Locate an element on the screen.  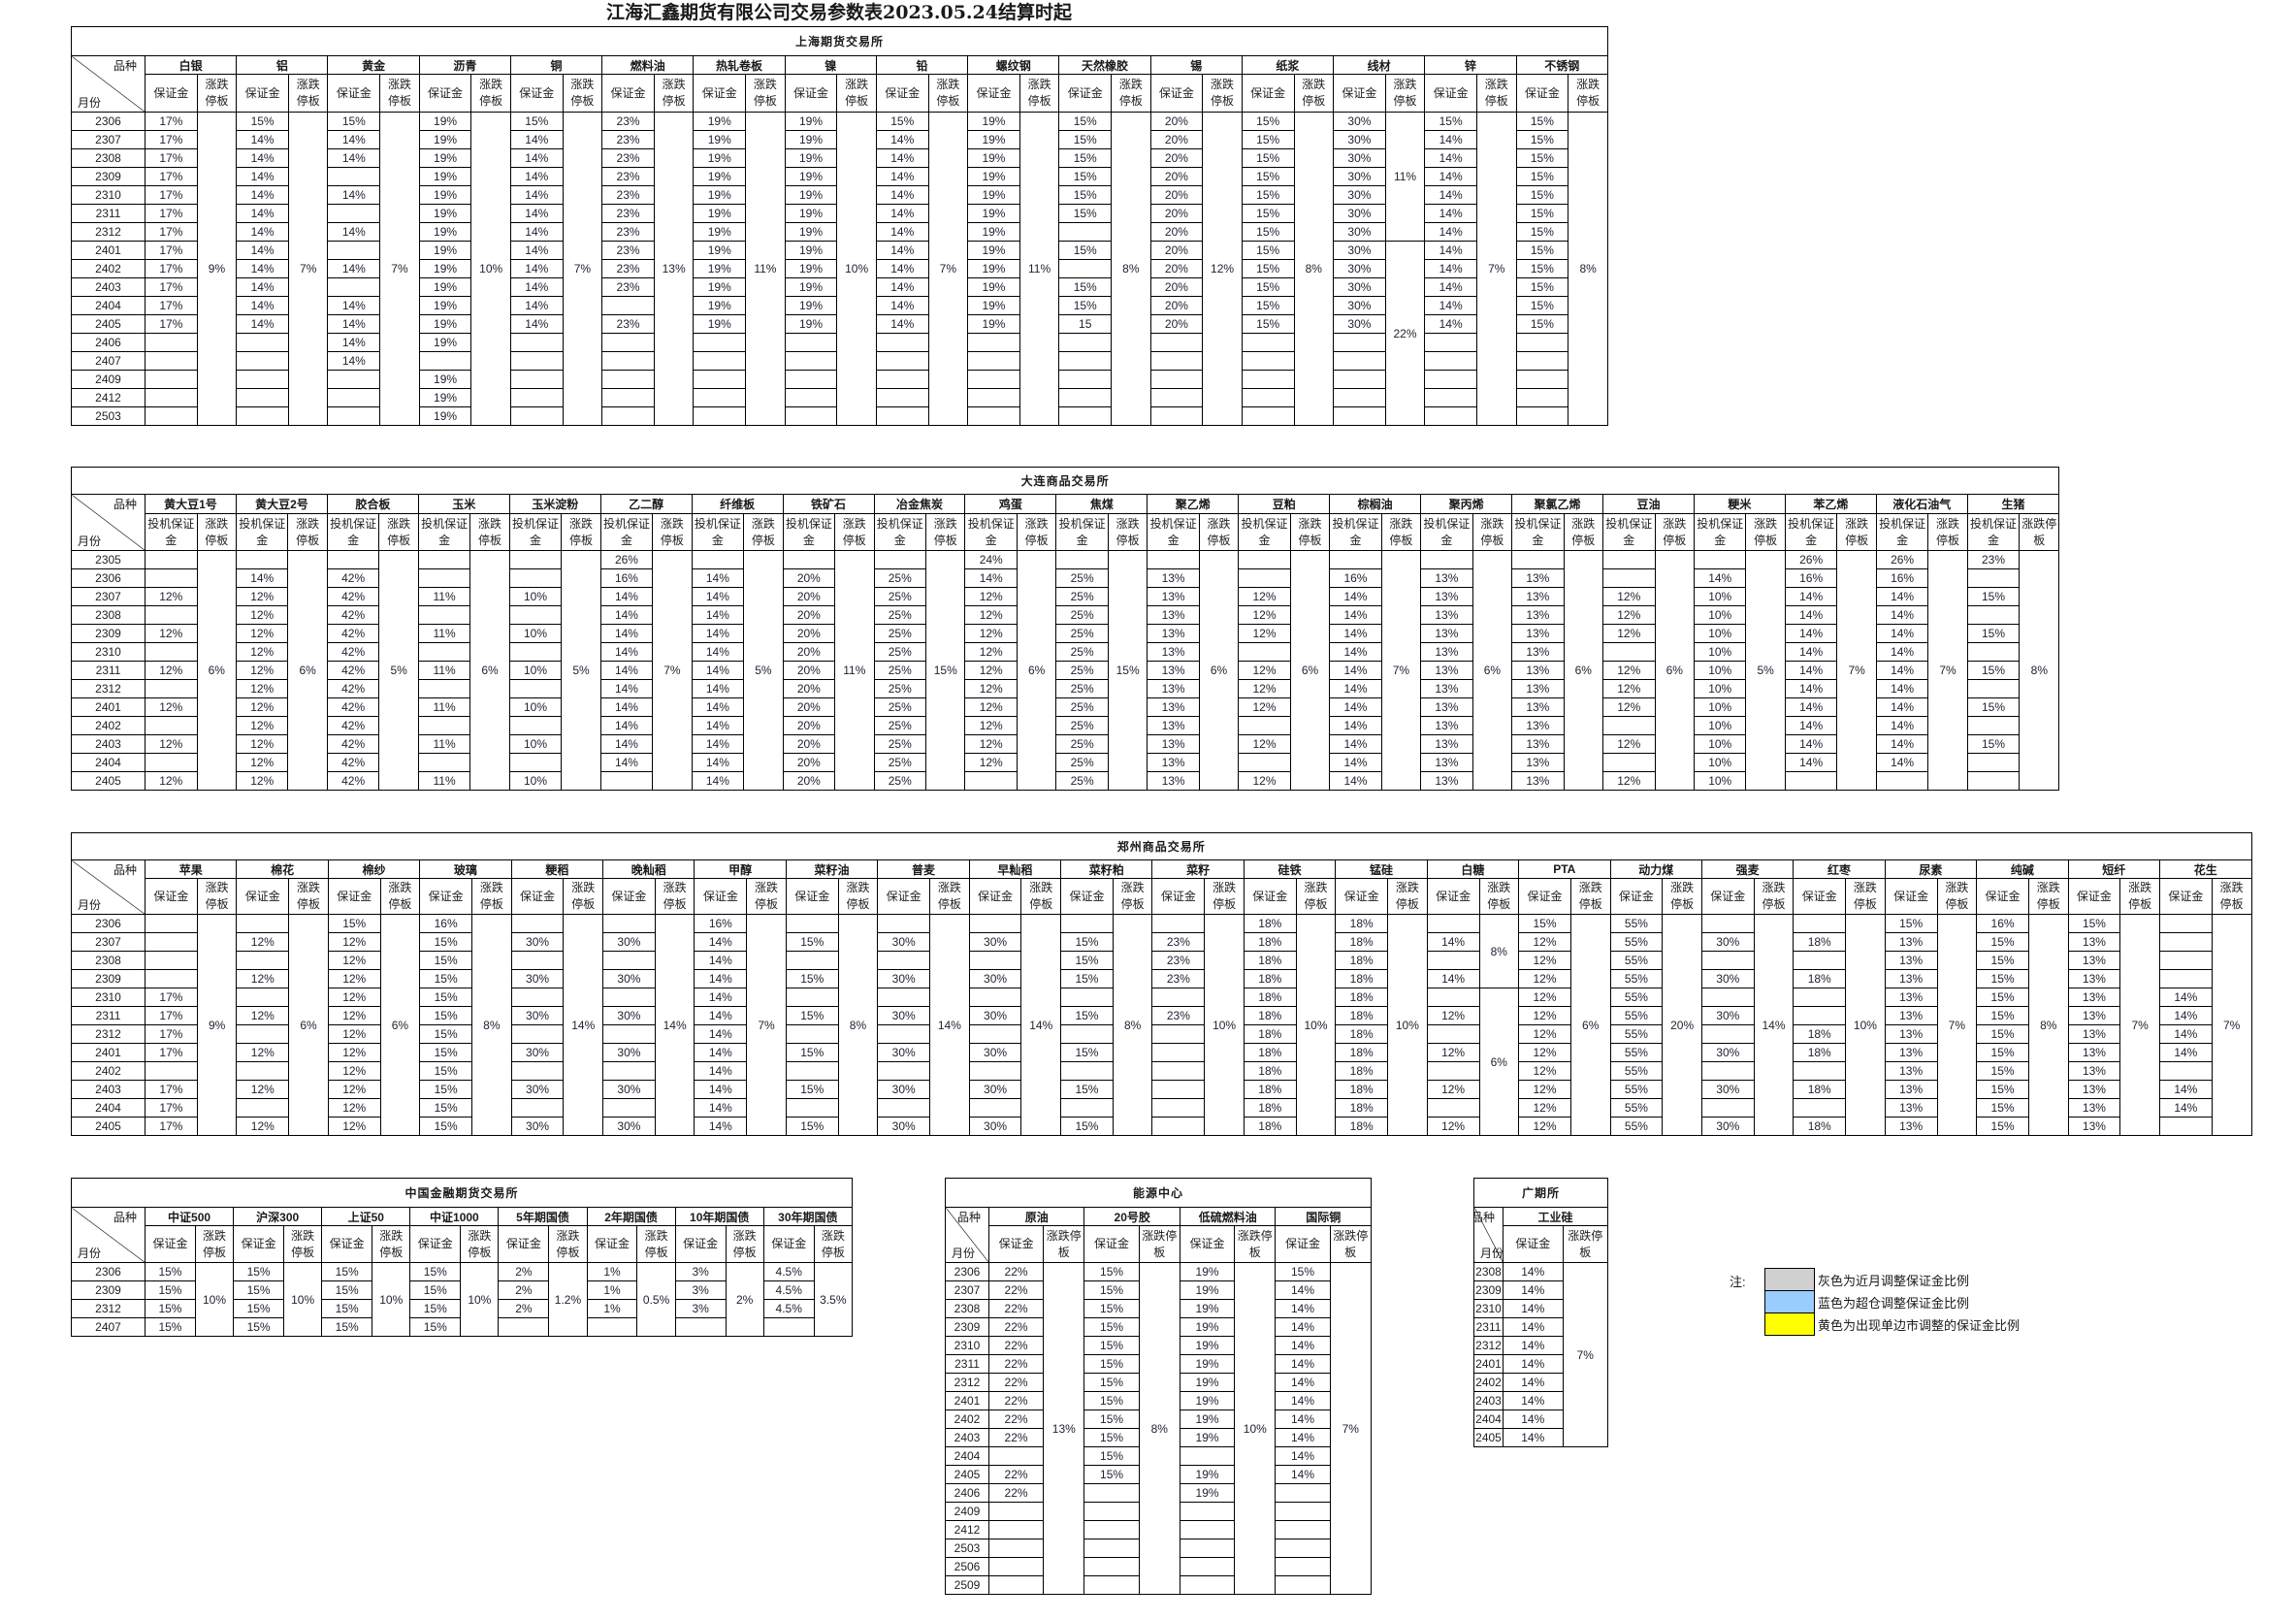
product-header: 沪深300 is located at coordinates (278, 1216).